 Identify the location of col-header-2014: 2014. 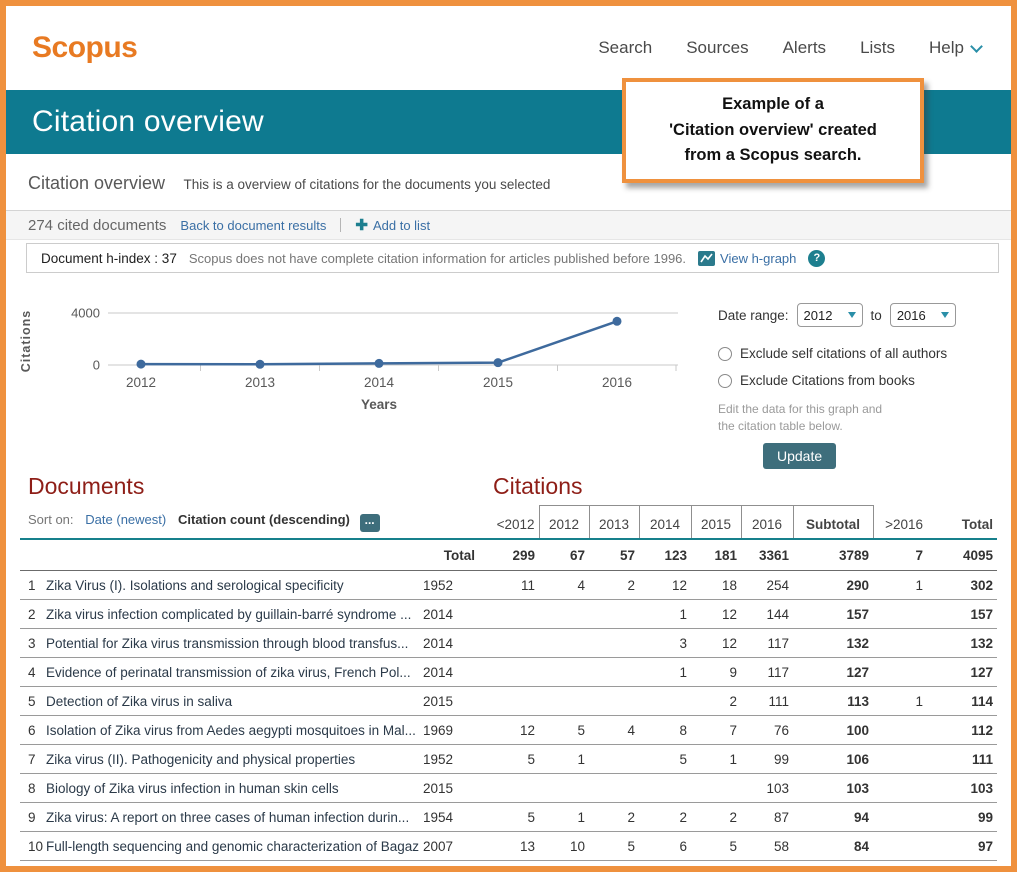
(665, 522).